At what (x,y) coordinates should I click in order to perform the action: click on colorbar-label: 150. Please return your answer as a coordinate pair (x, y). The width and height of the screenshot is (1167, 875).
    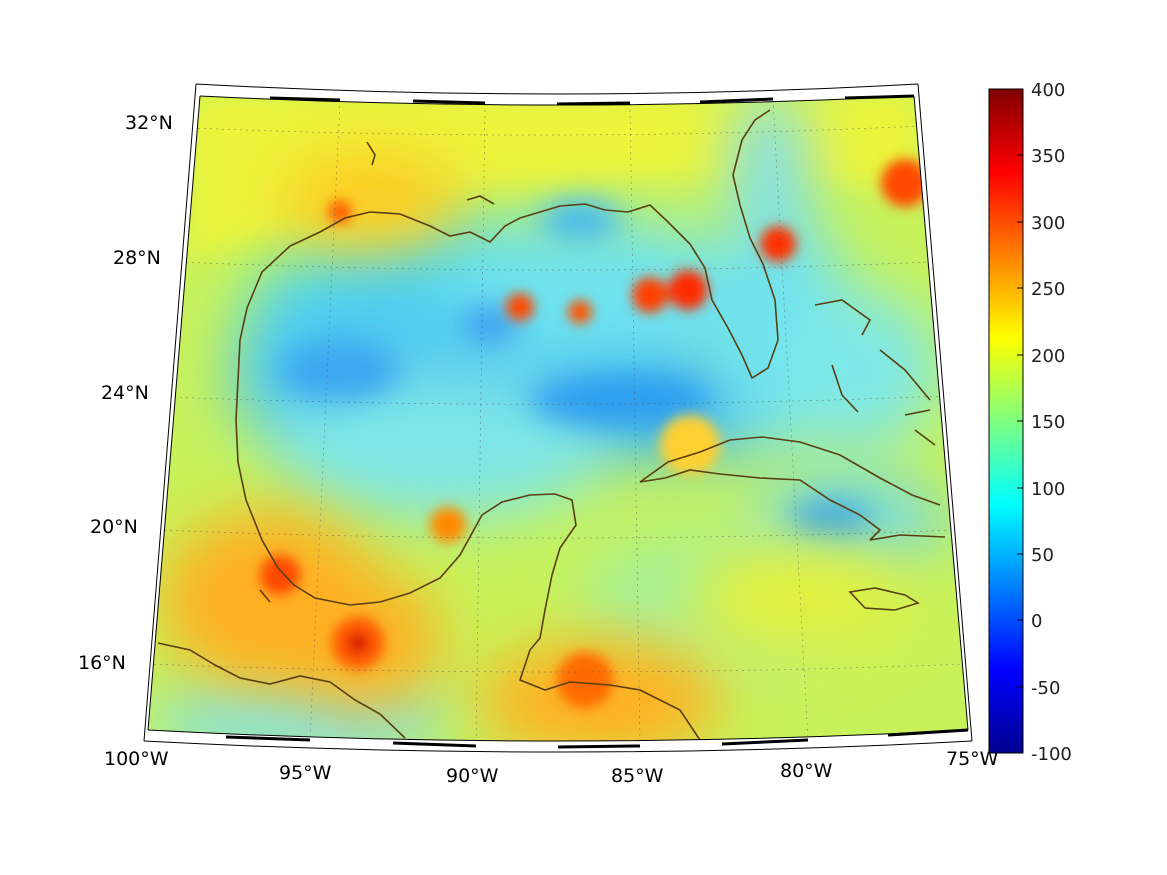
    Looking at the image, I should click on (1048, 422).